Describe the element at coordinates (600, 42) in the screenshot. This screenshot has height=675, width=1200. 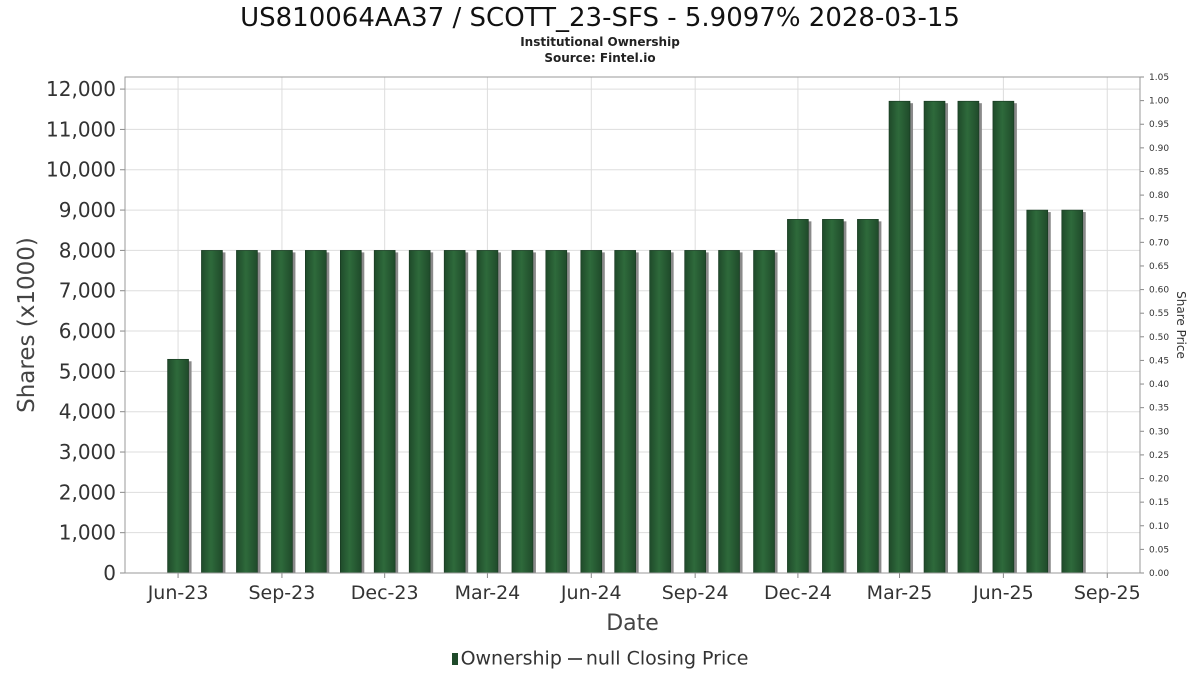
I see `chart-subtitle: Institutional Ownership` at that location.